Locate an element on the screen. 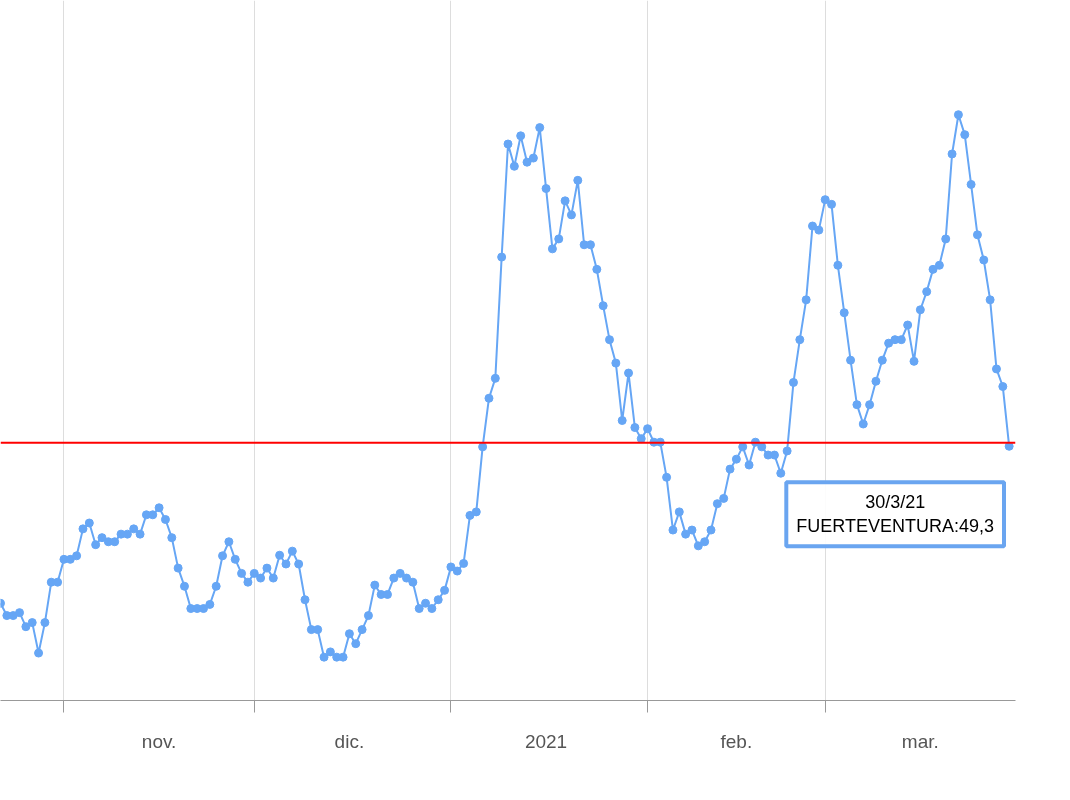  x-tick-label: mar. is located at coordinates (920, 741).